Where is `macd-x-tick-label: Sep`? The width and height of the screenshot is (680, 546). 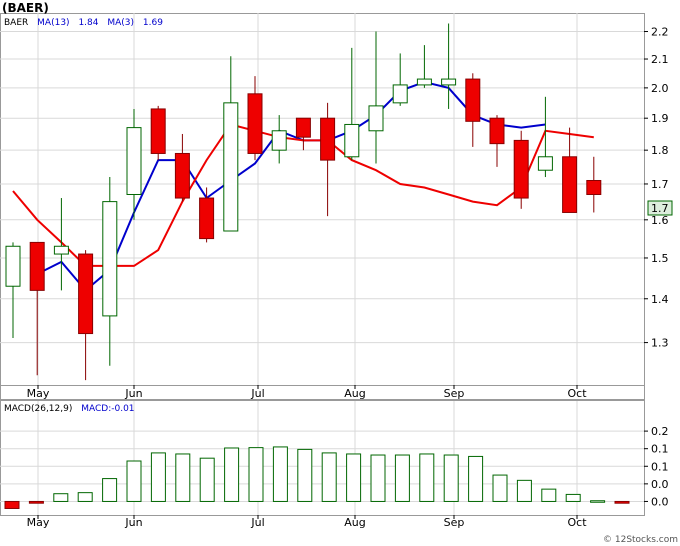 macd-x-tick-label: Sep is located at coordinates (454, 522).